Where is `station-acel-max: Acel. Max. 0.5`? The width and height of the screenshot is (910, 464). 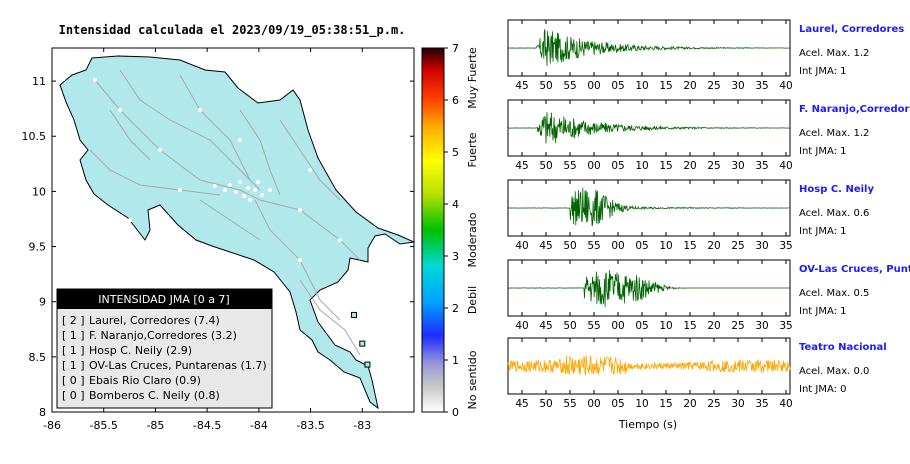
station-acel-max: Acel. Max. 0.5 is located at coordinates (834, 293).